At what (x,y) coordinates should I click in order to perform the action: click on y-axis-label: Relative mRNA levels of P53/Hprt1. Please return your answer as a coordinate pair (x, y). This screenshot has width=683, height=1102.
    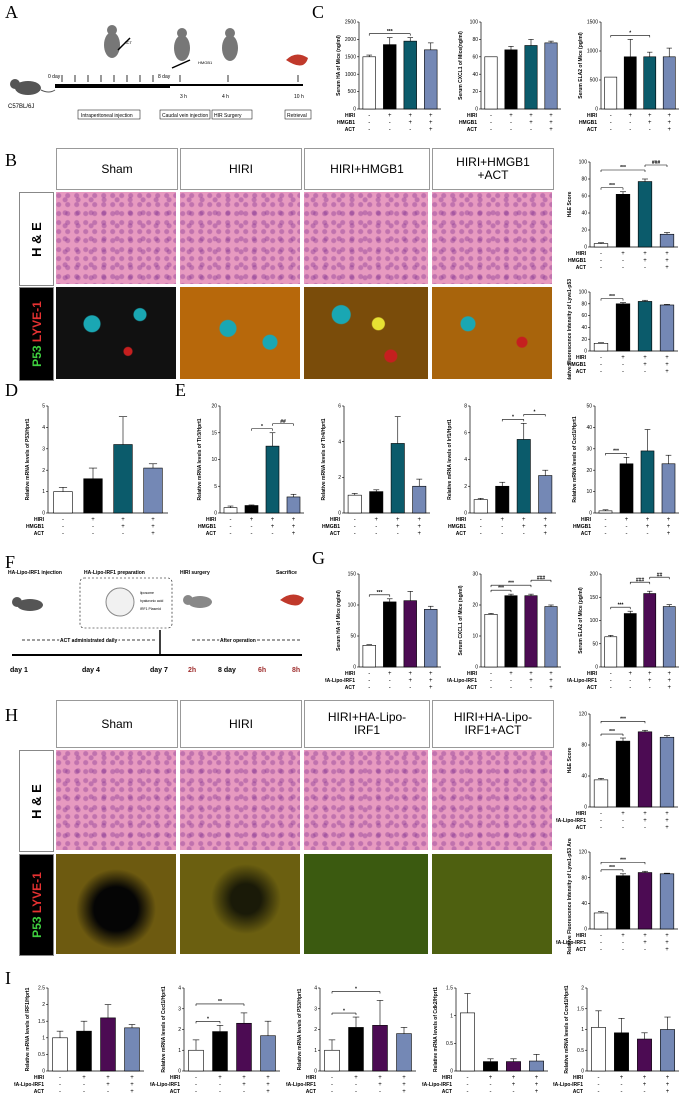
    Looking at the image, I should click on (300, 1029).